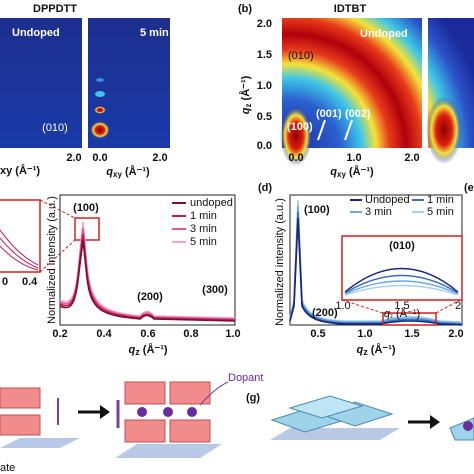  I want to click on panel-label: (g), so click(253, 398).